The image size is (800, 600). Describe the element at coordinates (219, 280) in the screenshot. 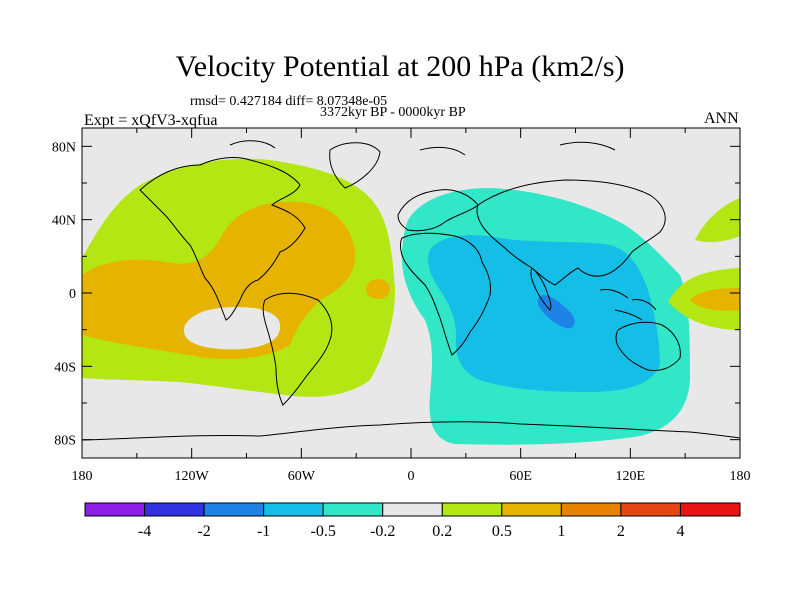

I see `region-wh-0.5` at that location.